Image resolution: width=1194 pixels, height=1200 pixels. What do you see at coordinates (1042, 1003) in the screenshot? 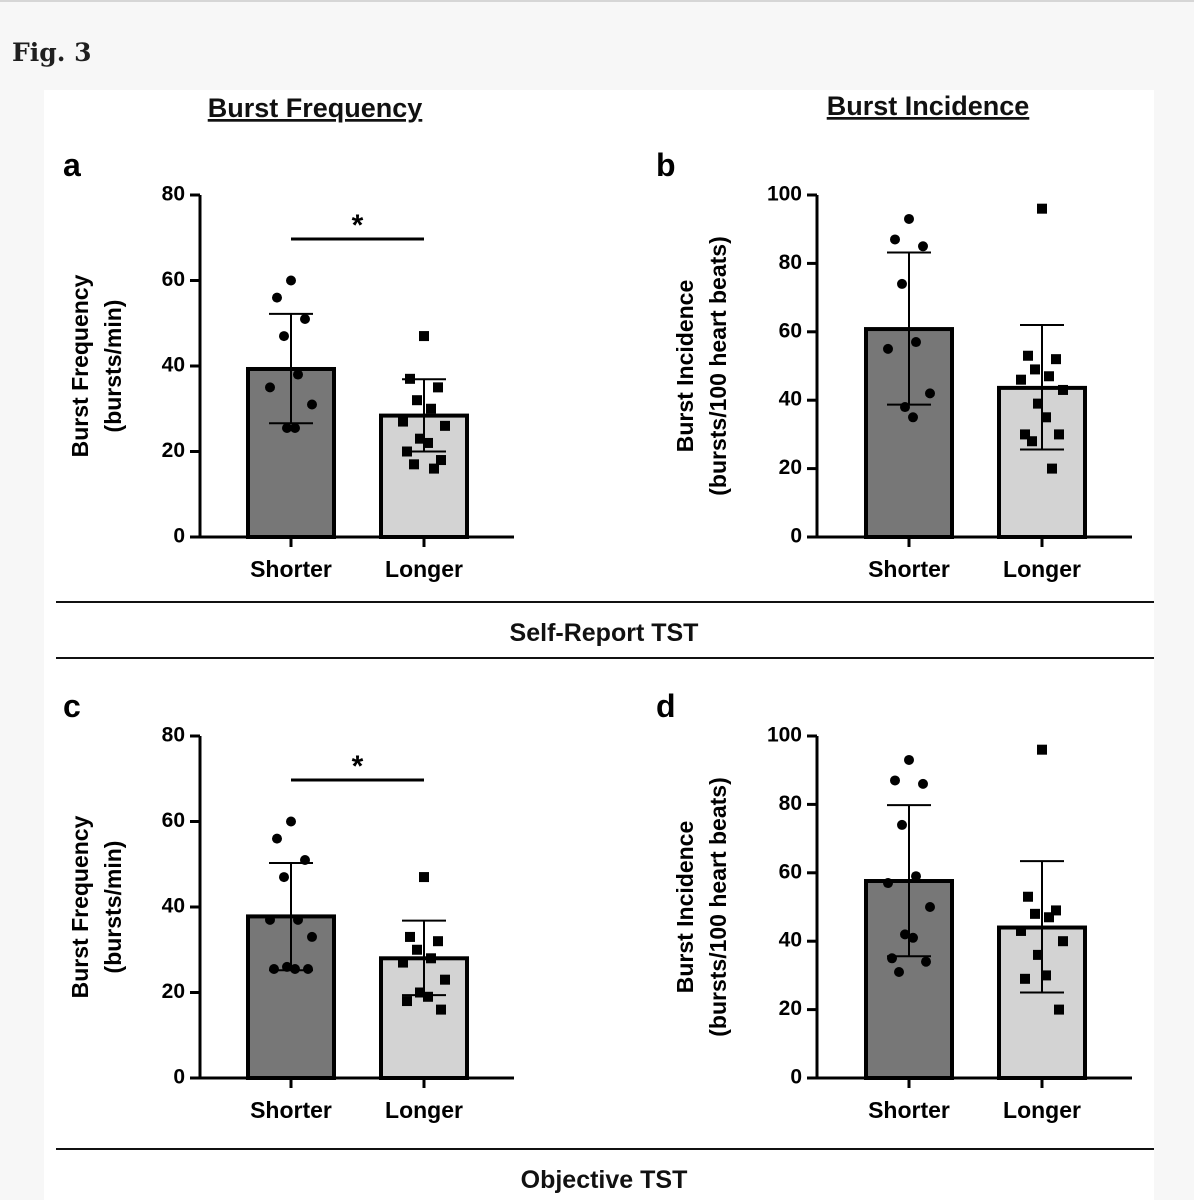
I see `bar-longer` at bounding box center [1042, 1003].